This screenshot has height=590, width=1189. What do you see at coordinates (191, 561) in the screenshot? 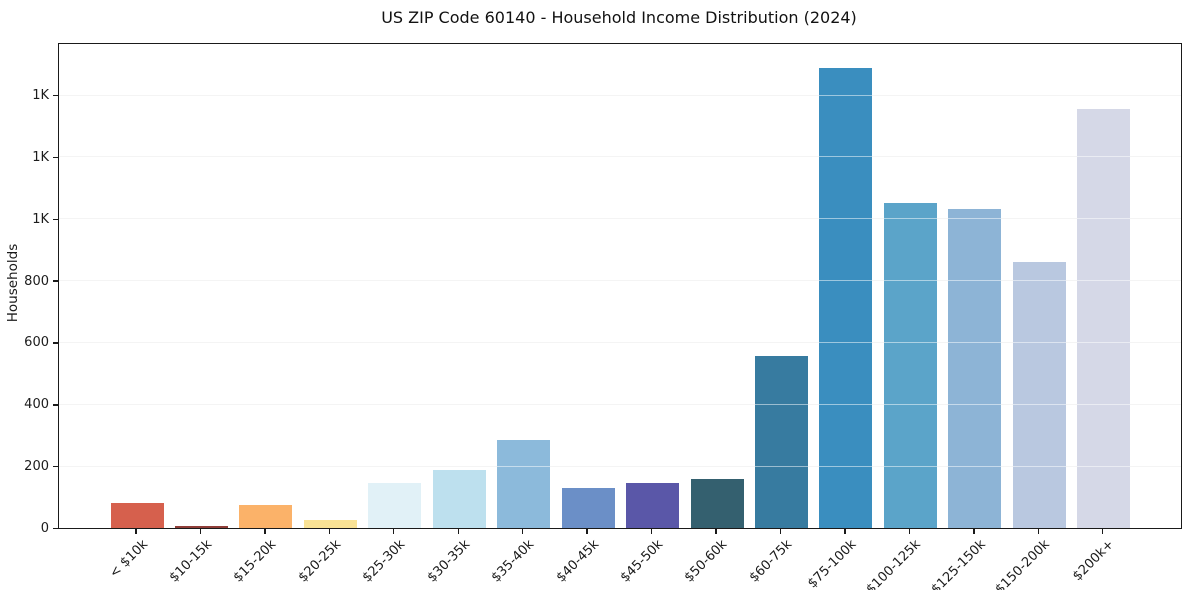
I see `x-tick-label: $10-15k` at bounding box center [191, 561].